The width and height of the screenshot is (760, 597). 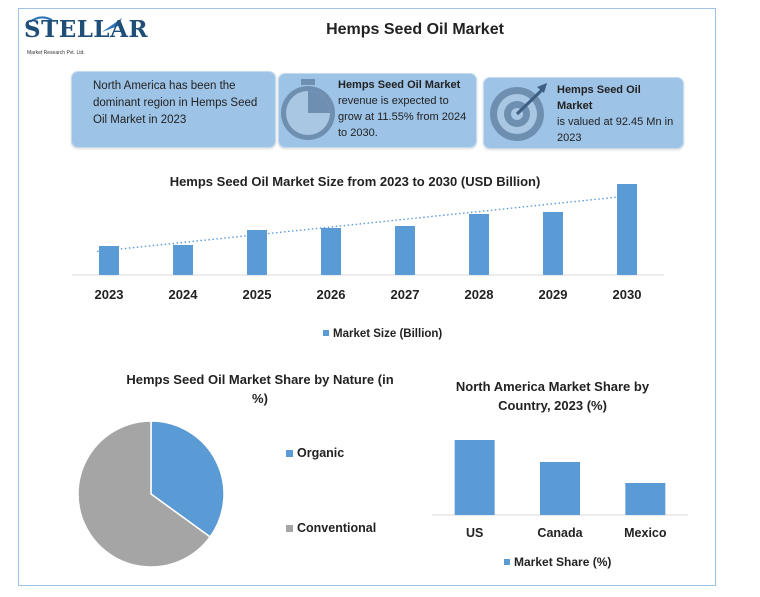 I want to click on x-tick-label: 2030, so click(x=627, y=294).